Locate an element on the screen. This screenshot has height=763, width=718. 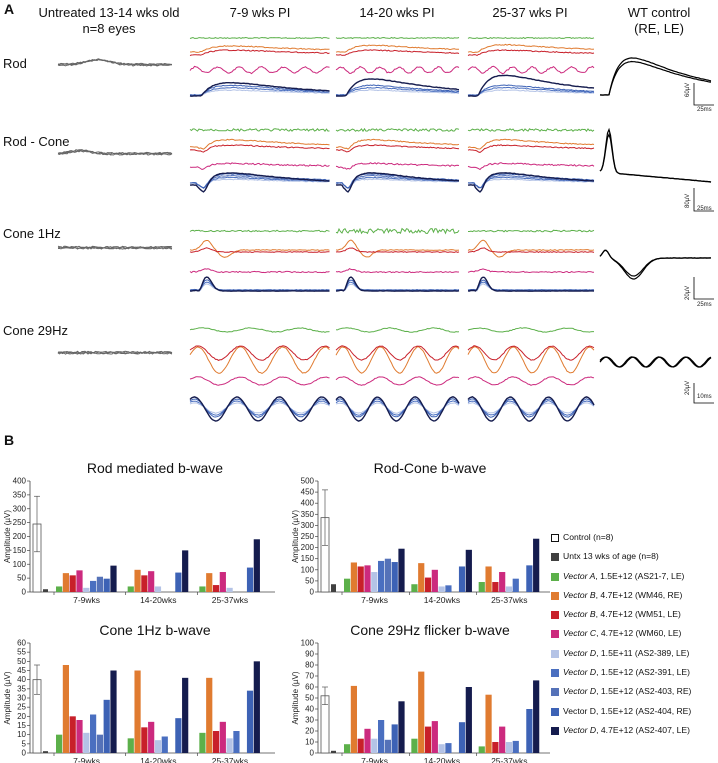
legend-item: Vector C, 4.7E+12 (WM60, LE) is located at coordinates (634, 633).